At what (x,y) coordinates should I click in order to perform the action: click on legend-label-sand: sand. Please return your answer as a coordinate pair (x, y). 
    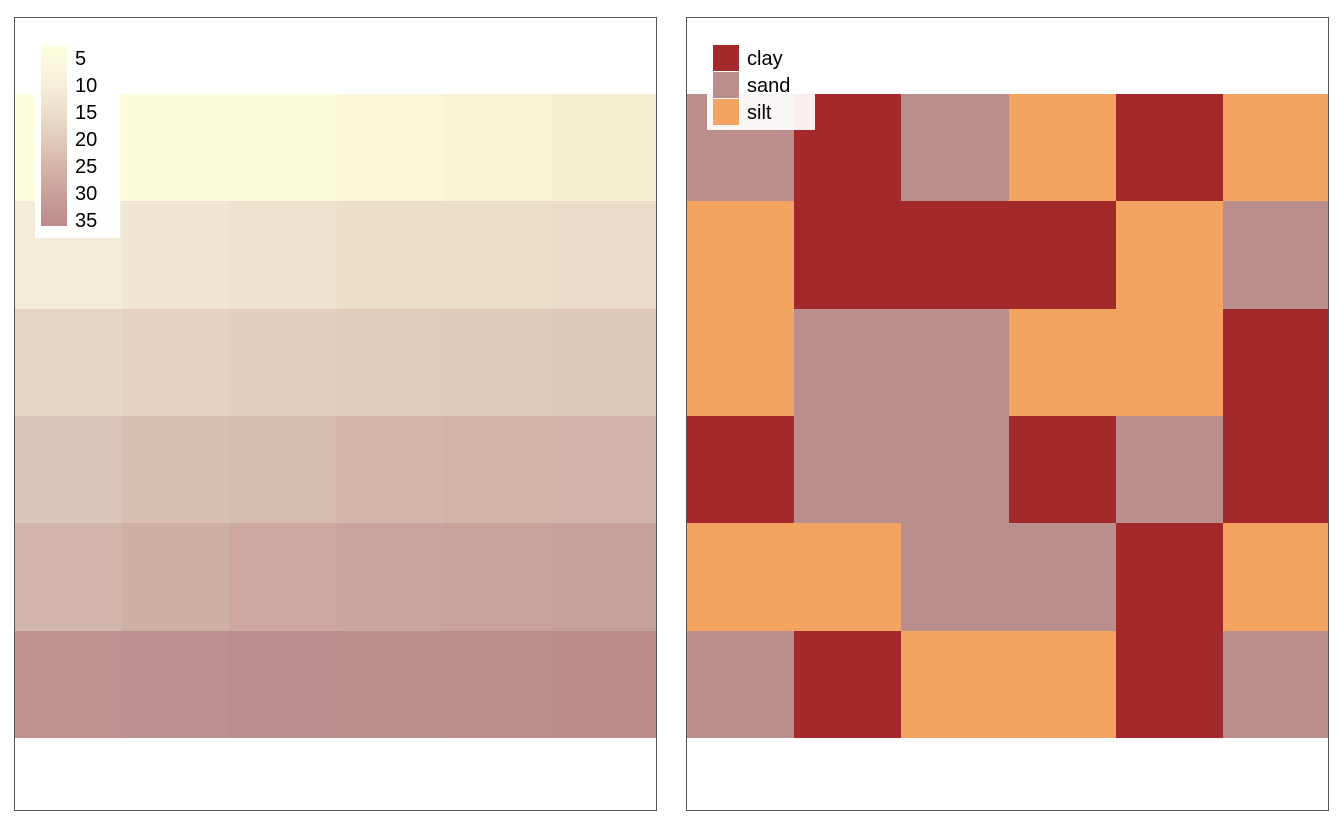
    Looking at the image, I should click on (769, 86).